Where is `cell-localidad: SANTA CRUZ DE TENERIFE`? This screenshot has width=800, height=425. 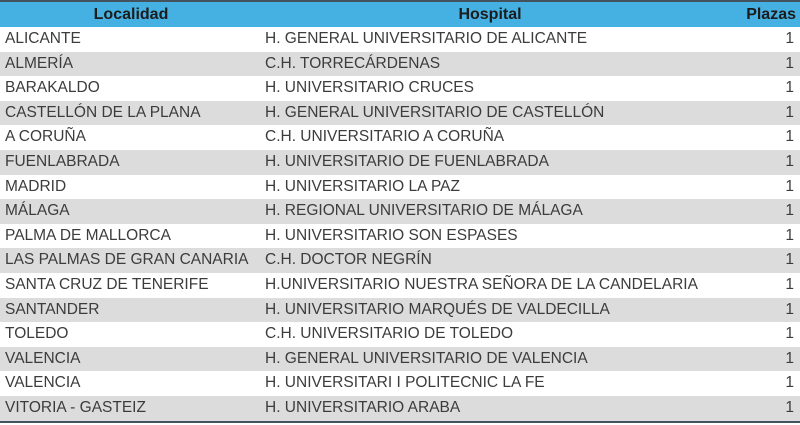
cell-localidad: SANTA CRUZ DE TENERIFE is located at coordinates (107, 284).